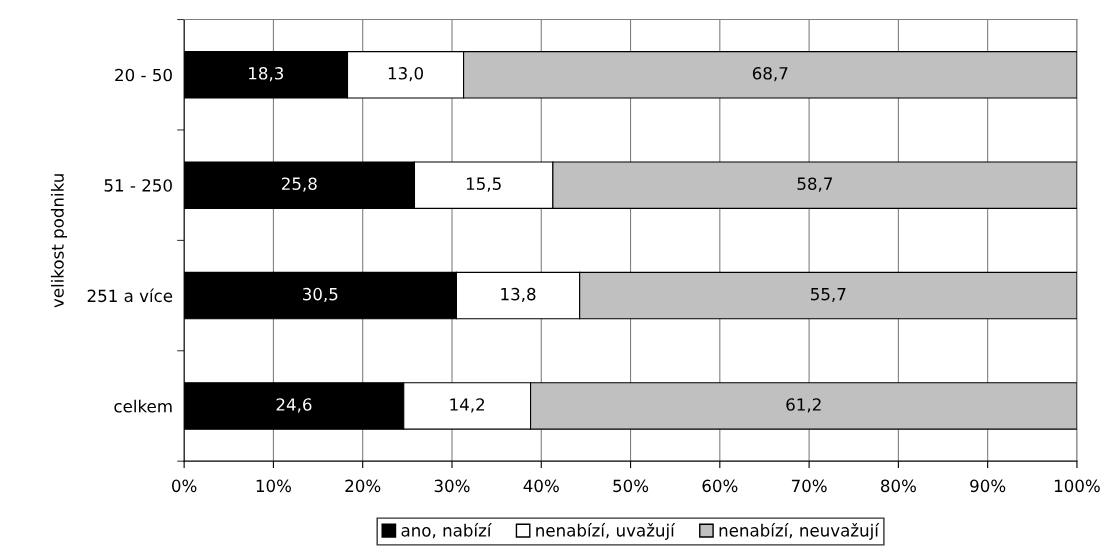 This screenshot has width=1116, height=559. What do you see at coordinates (405, 74) in the screenshot?
I see `data-label: 13,0` at bounding box center [405, 74].